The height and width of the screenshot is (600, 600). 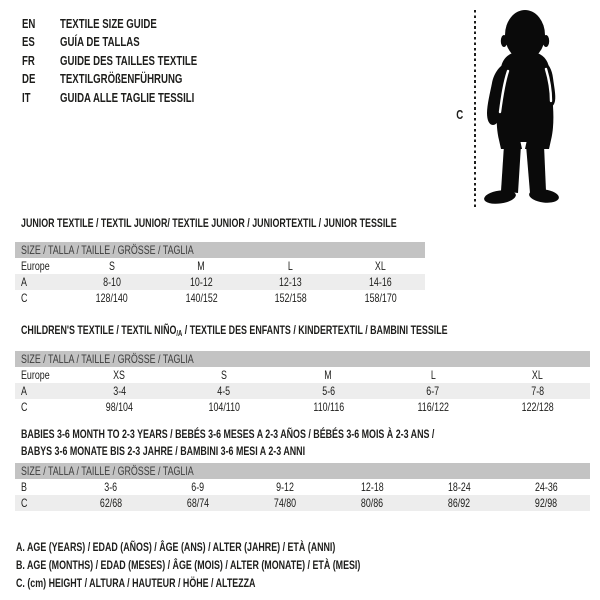 What do you see at coordinates (433, 407) in the screenshot?
I see `table-cell: 116/122` at bounding box center [433, 407].